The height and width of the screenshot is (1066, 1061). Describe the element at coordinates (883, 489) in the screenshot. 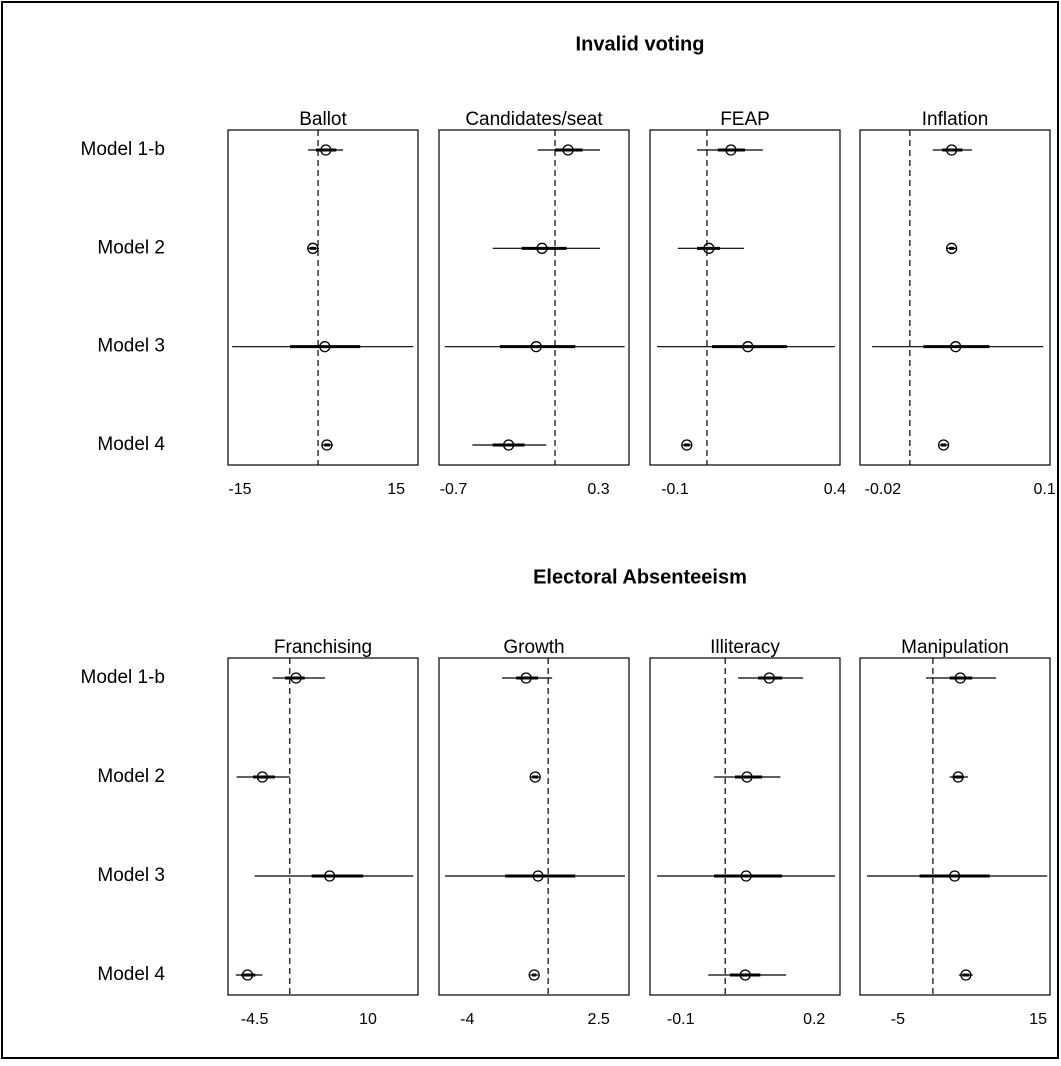

I see `x-tick-label: -0.02` at that location.